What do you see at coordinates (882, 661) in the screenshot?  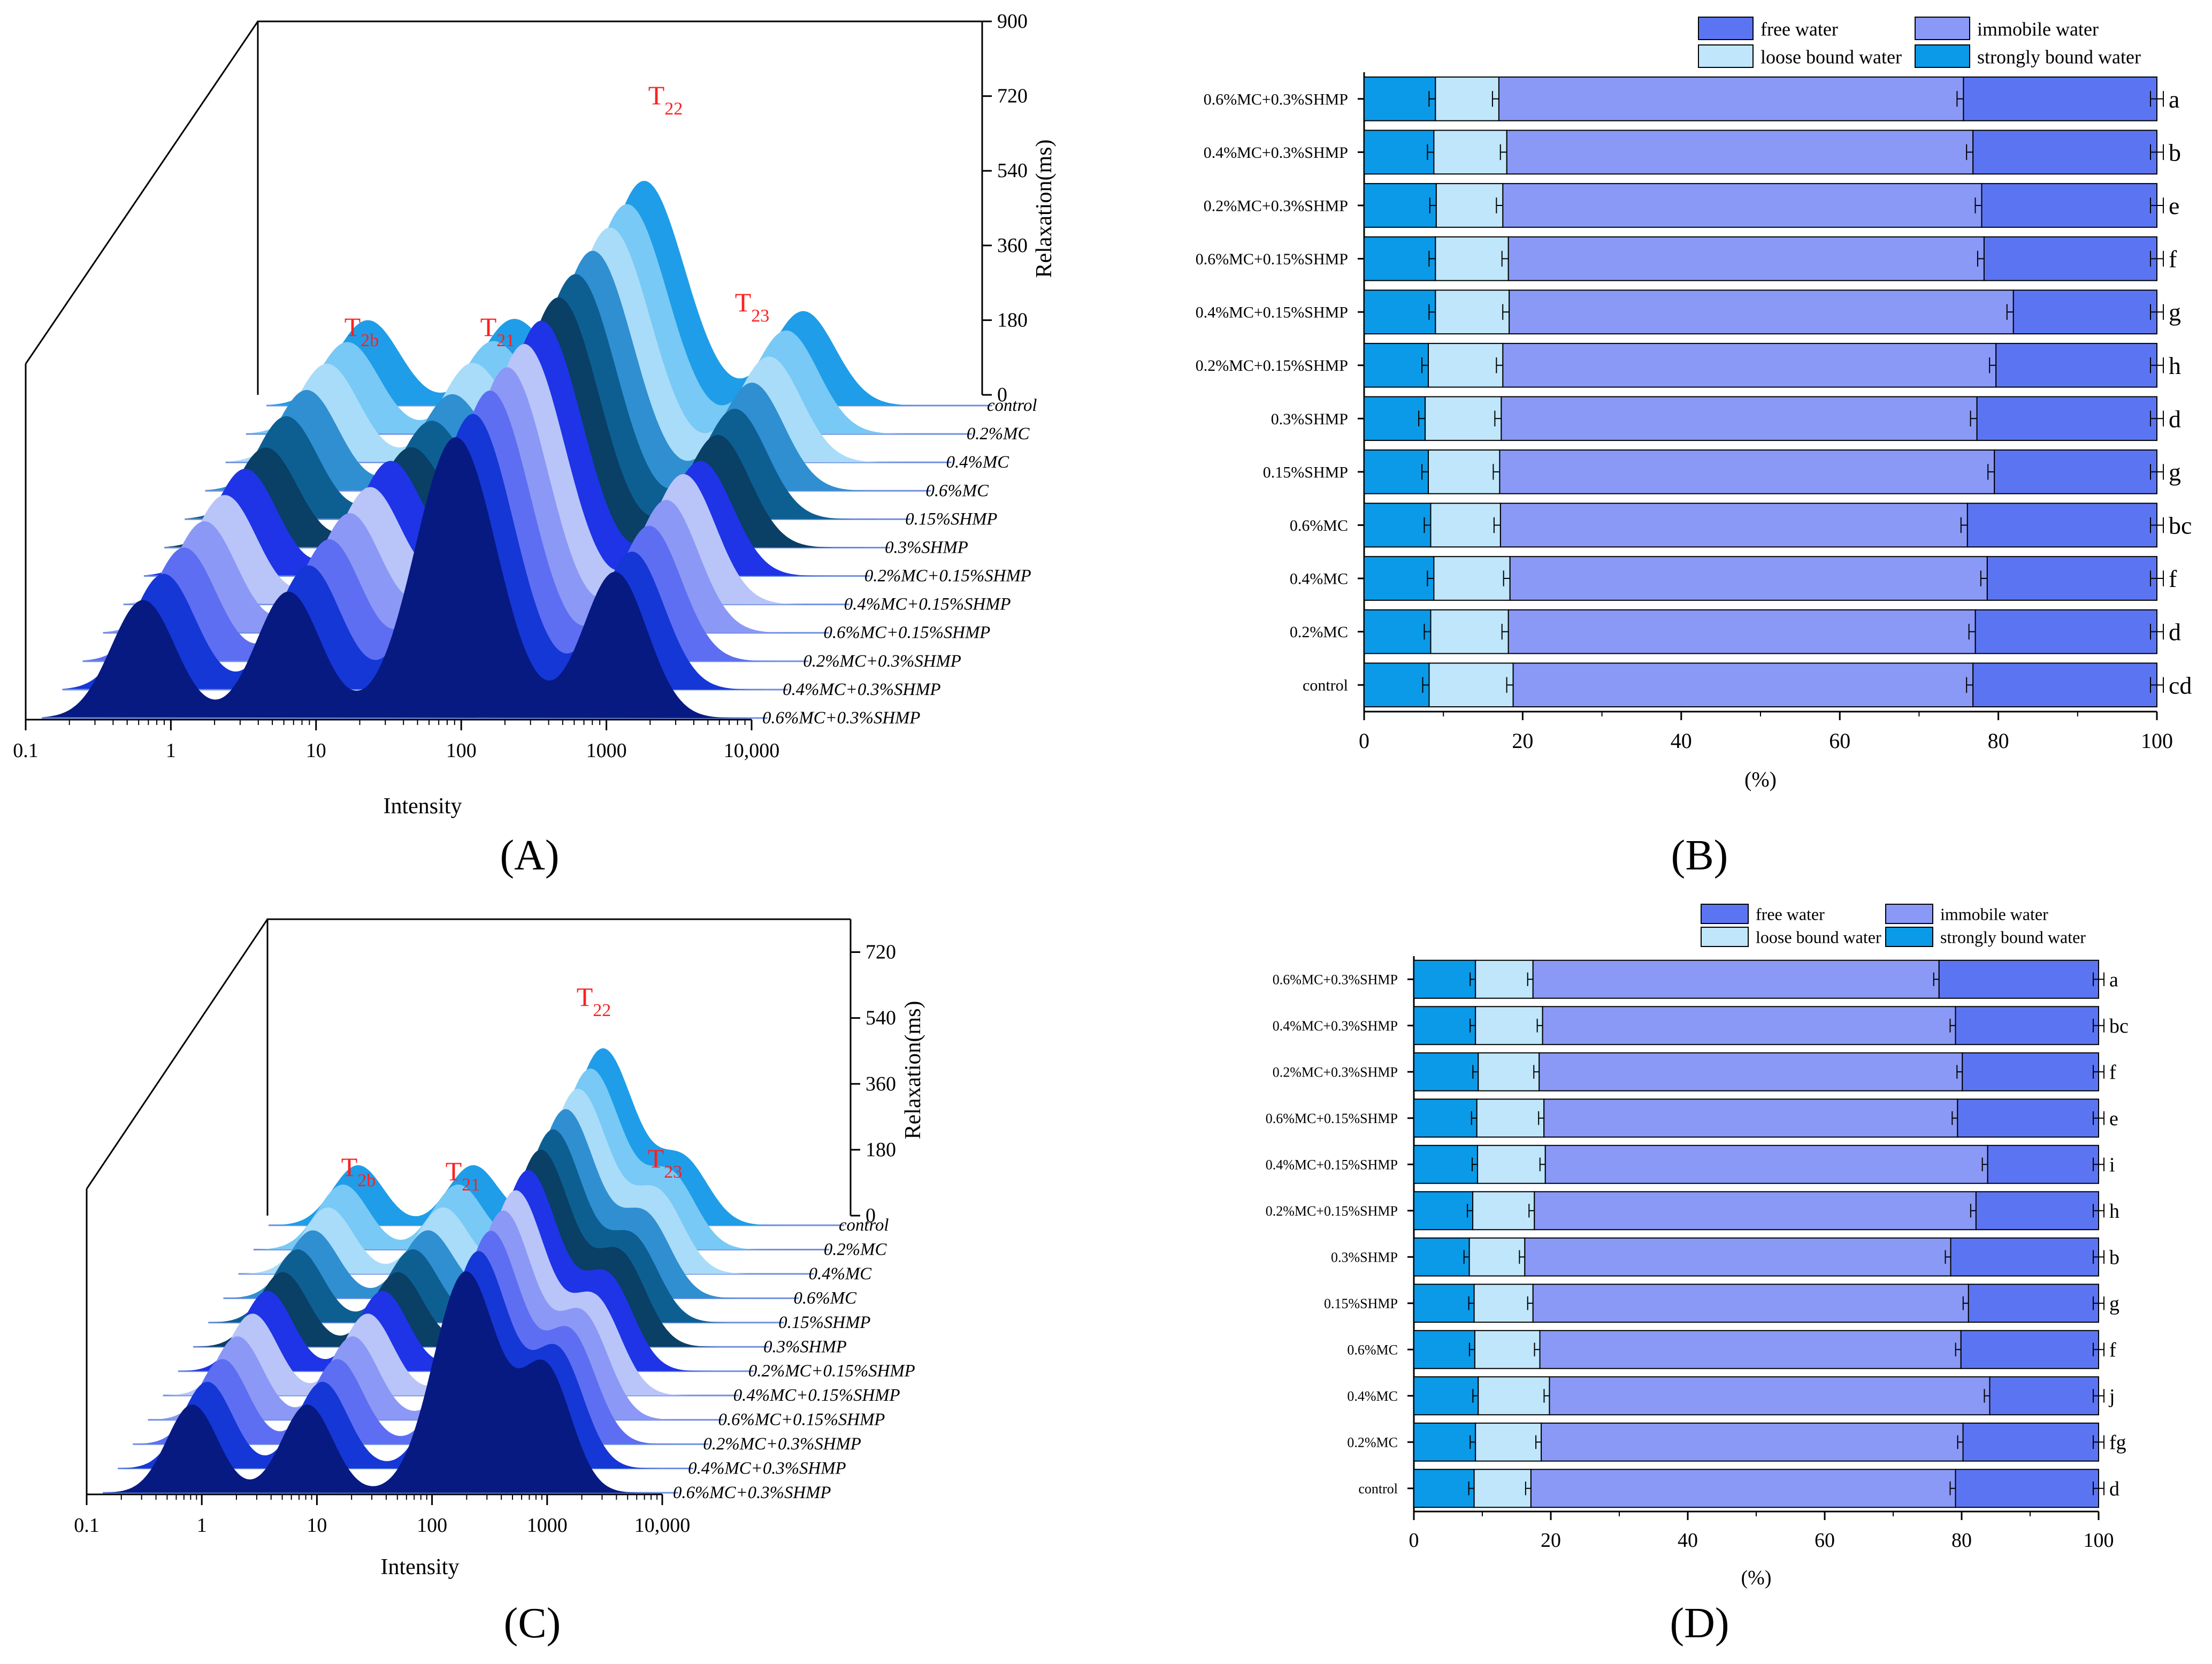 I see `sample-label-0-2-mc-0-3-shmp: 0.2%MC+0.3%SHMP` at bounding box center [882, 661].